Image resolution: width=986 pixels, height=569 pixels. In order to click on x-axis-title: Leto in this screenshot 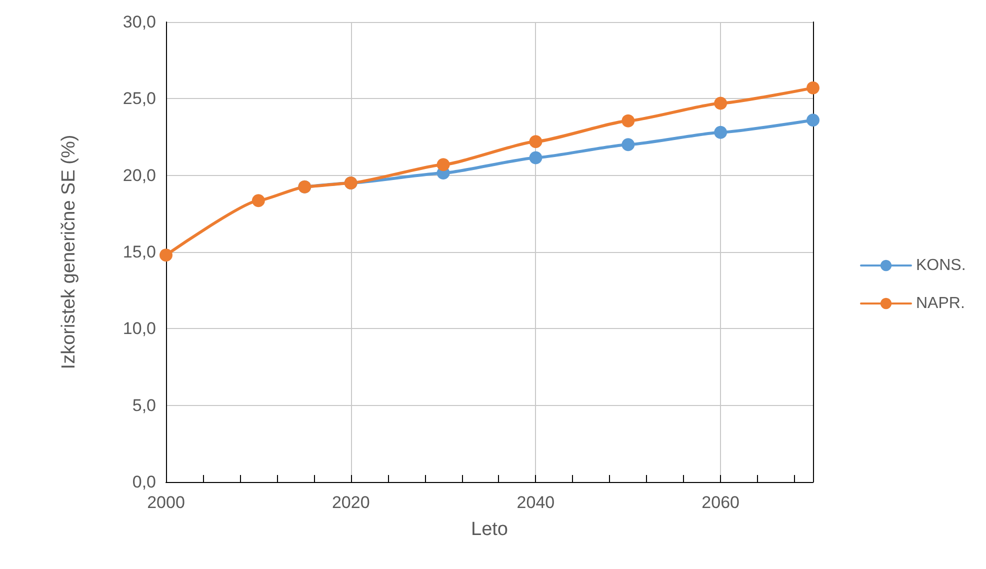, I will do `click(489, 529)`.